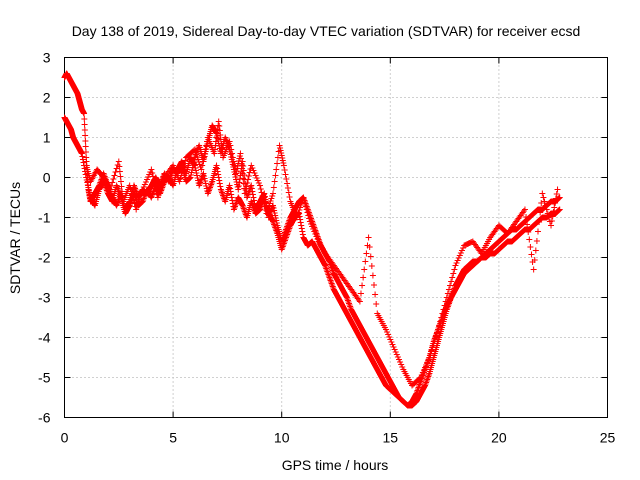 The width and height of the screenshot is (640, 480). What do you see at coordinates (44, 418) in the screenshot?
I see `y-tick-label: -6` at bounding box center [44, 418].